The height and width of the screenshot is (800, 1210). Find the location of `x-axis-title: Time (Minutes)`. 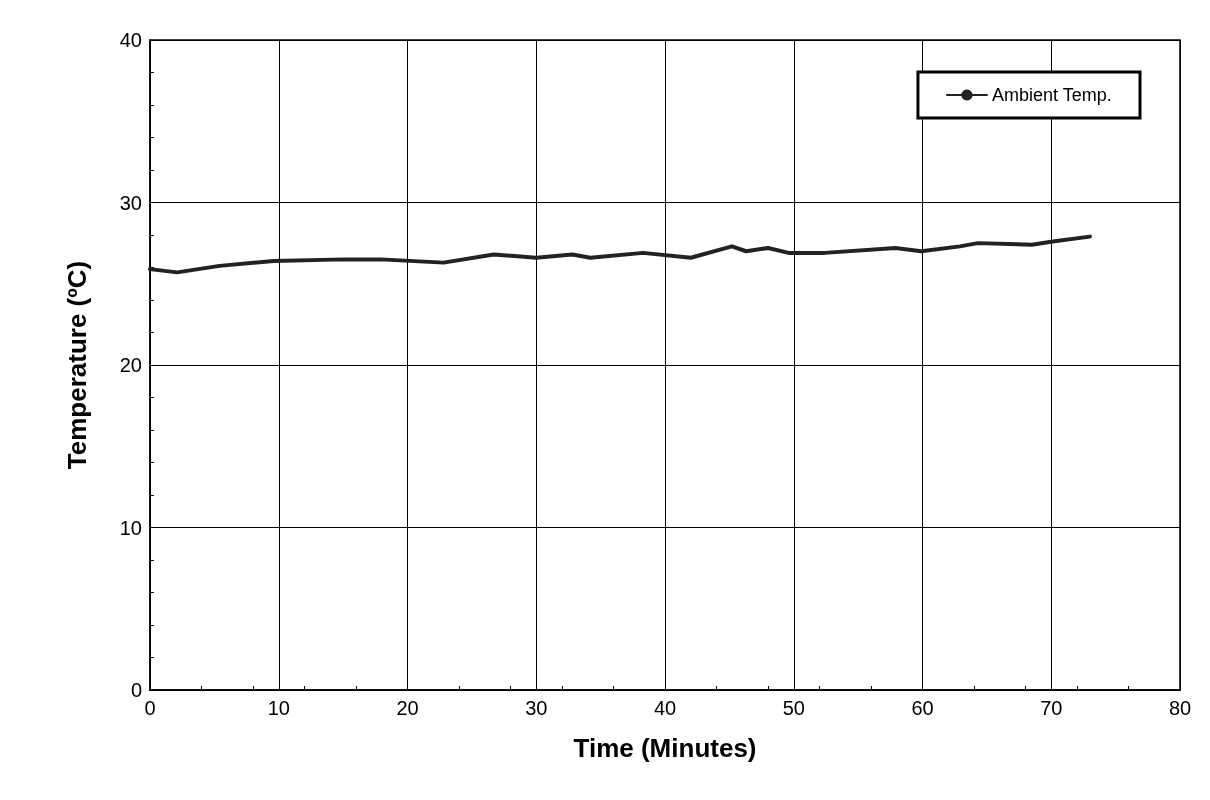

x-axis-title: Time (Minutes) is located at coordinates (665, 748).